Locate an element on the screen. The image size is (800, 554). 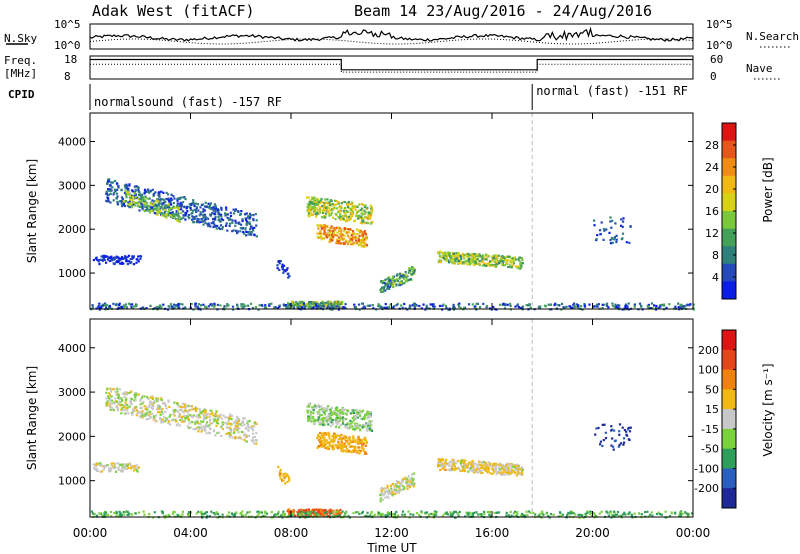
nsky-strip: N.Sky 10^5 10^0 10^5 10^0 N.Search is located at coordinates (401, 35).